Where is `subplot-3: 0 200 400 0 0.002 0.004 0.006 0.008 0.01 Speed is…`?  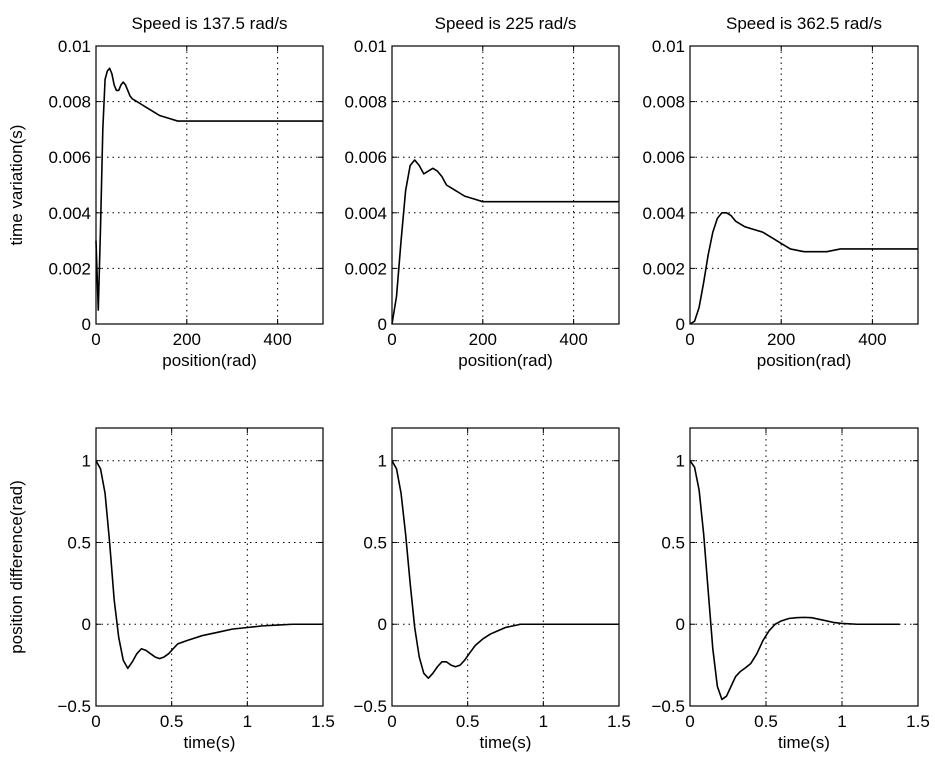 subplot-3: 0 200 400 0 0.002 0.004 0.006 0.008 0.01 Speed is… is located at coordinates (780, 192).